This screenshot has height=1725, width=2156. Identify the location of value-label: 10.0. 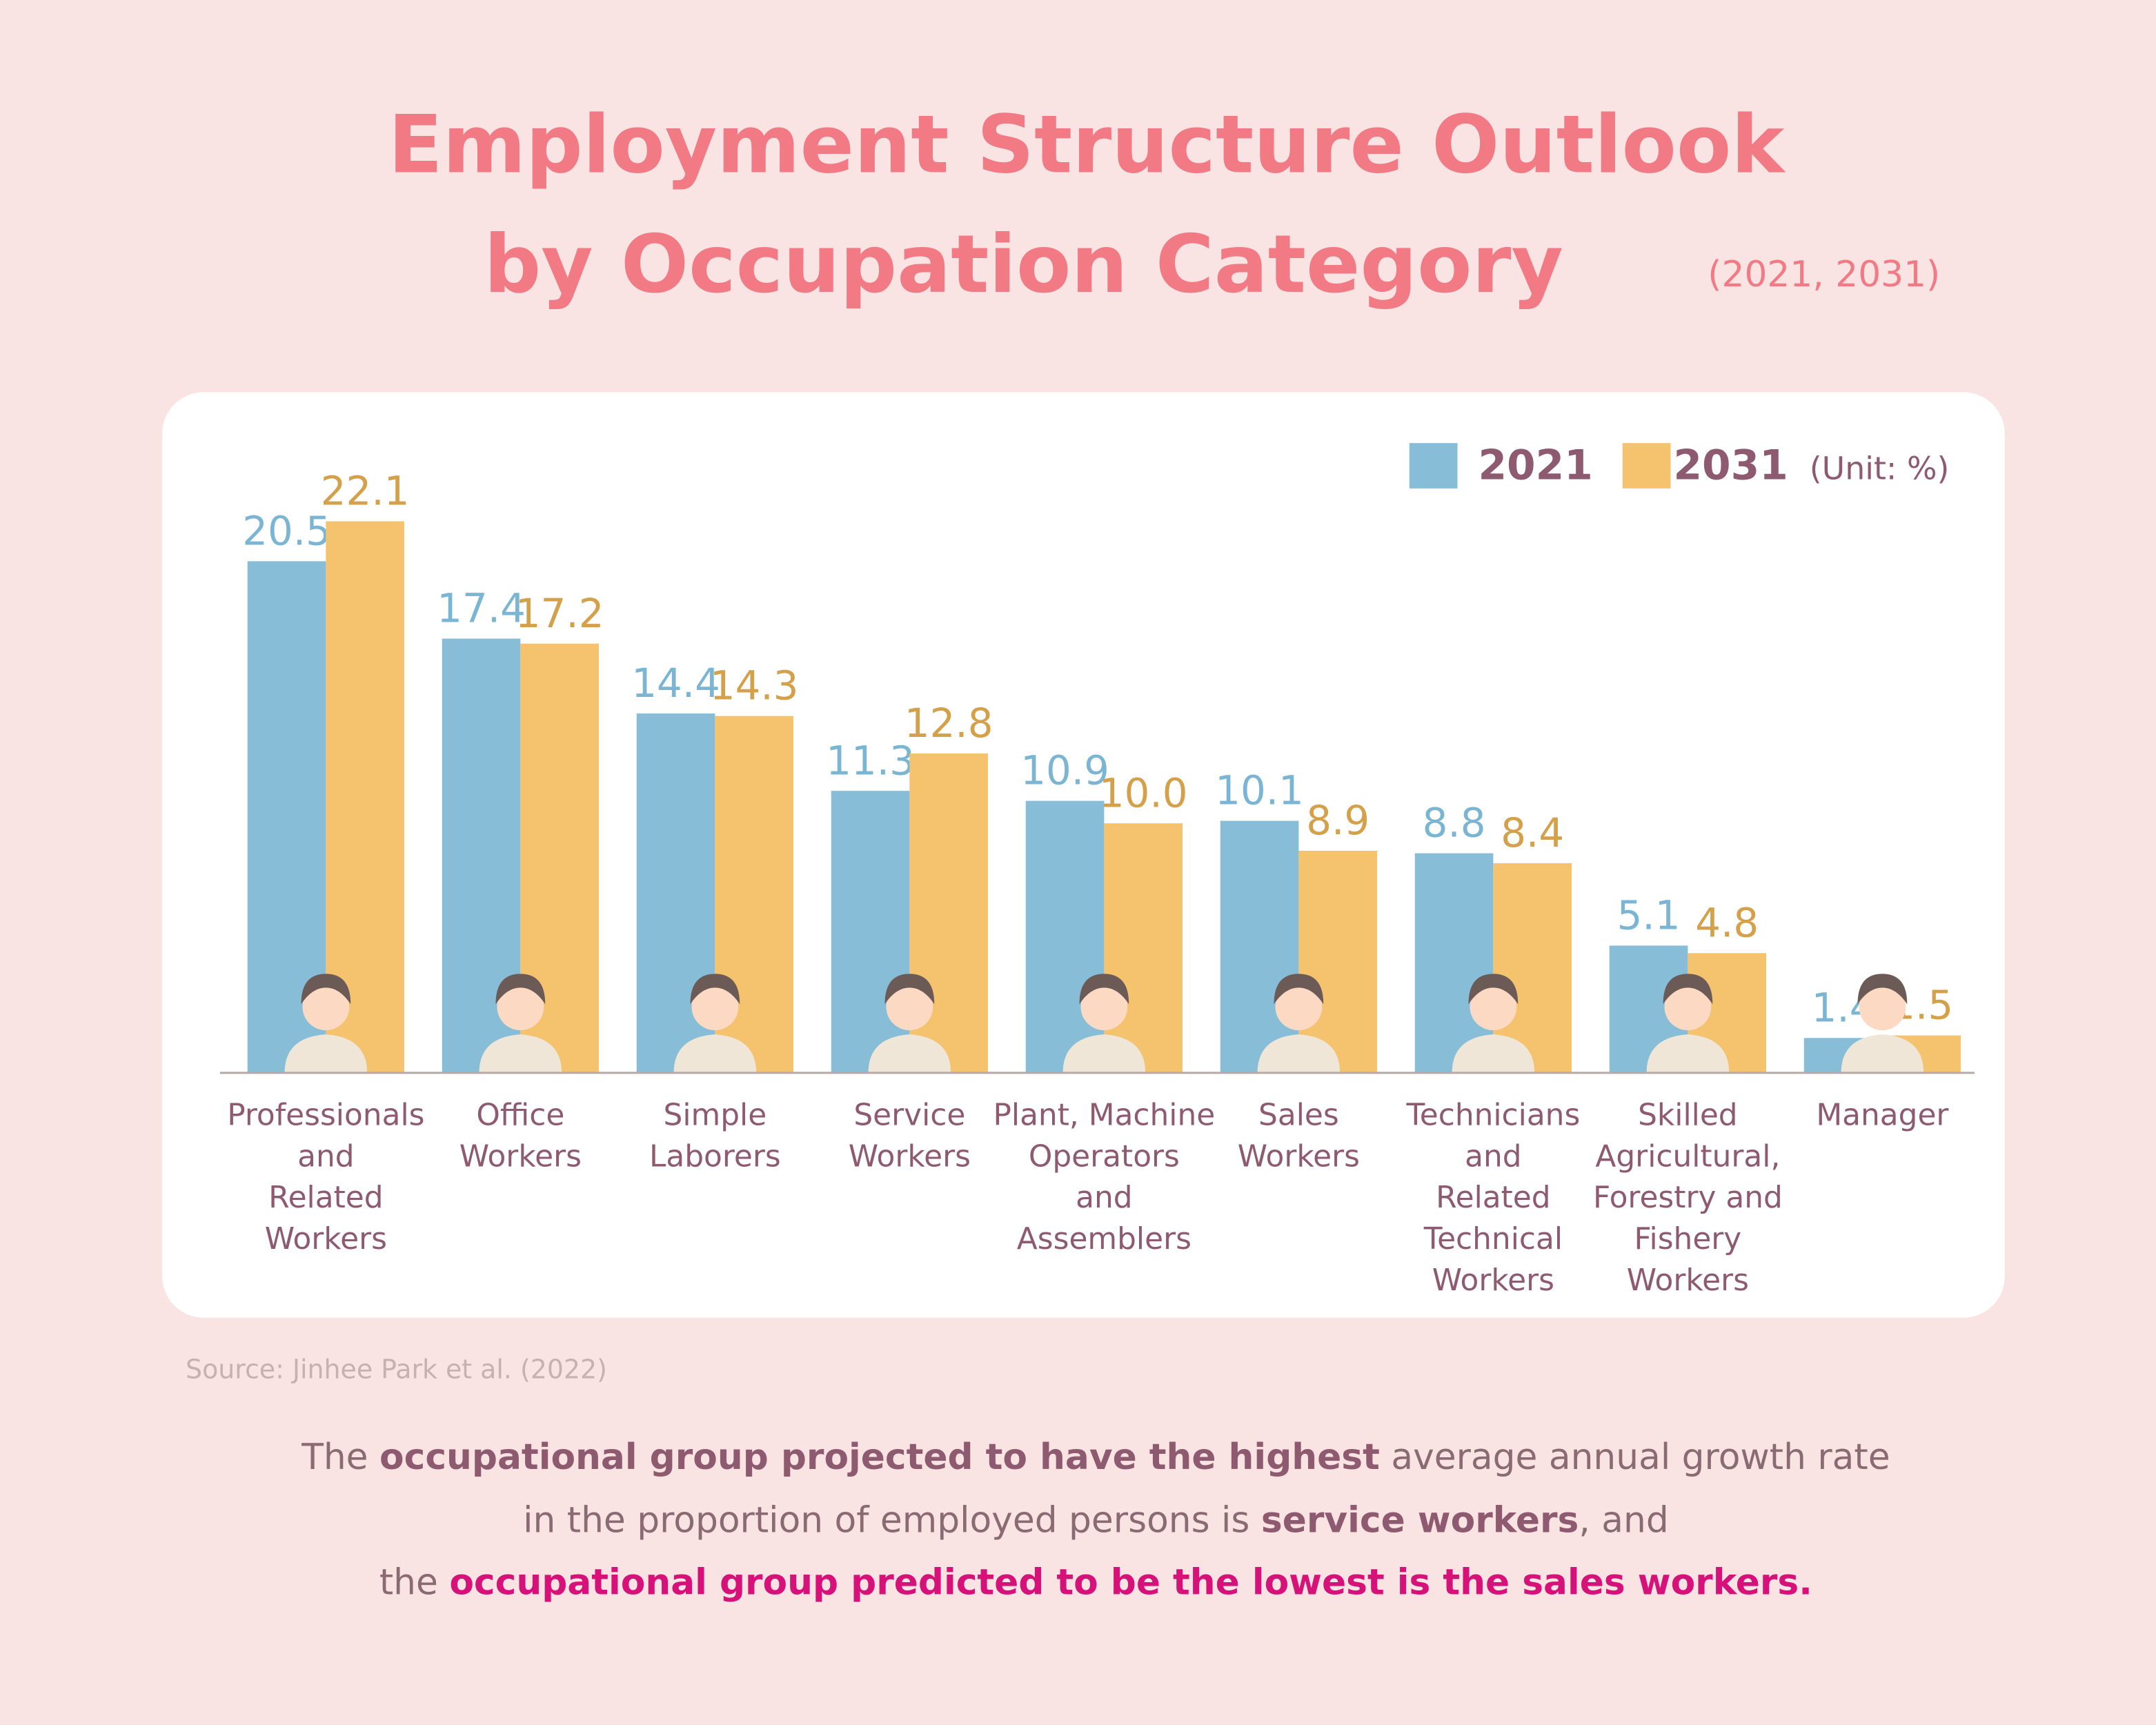
(1143, 792).